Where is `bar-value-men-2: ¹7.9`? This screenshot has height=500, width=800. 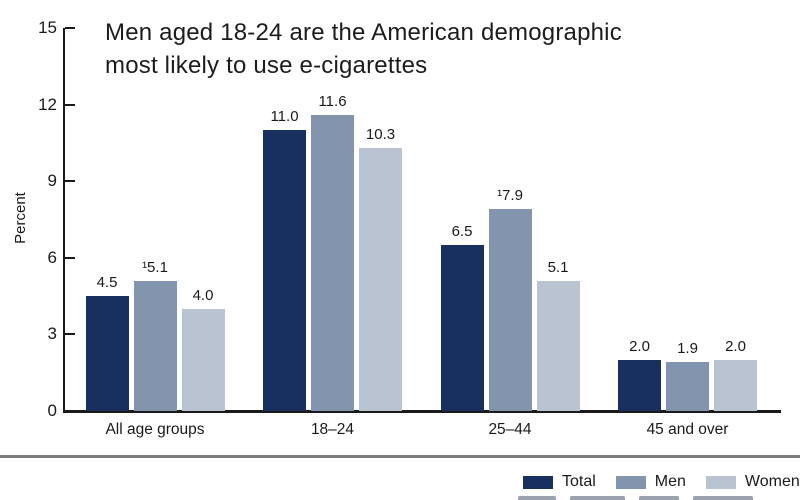
bar-value-men-2: ¹7.9 is located at coordinates (510, 196).